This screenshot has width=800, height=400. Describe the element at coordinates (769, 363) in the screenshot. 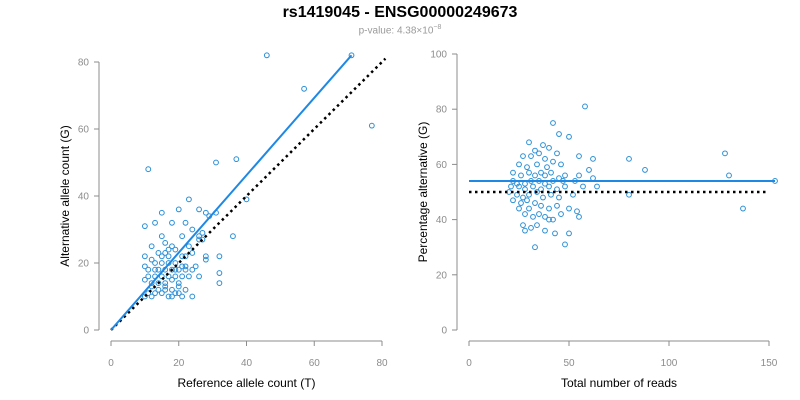

I see `right-x-tick-label: 150` at that location.